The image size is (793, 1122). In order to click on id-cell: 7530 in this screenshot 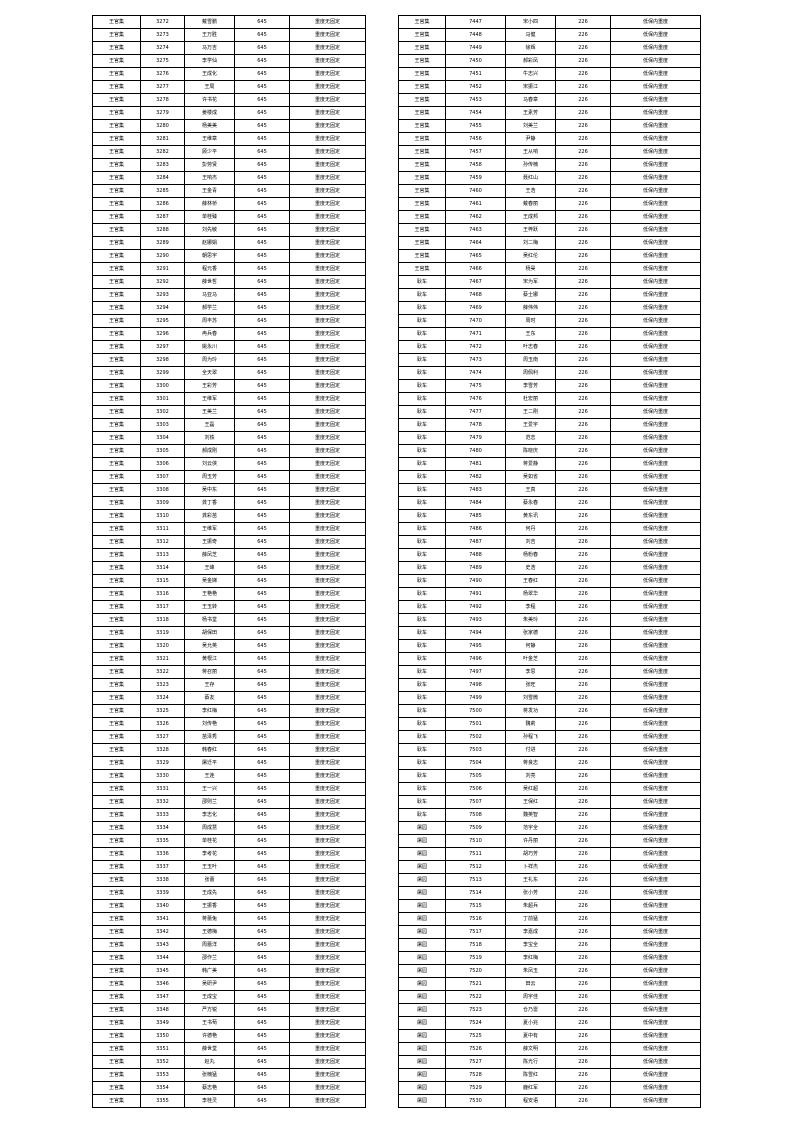, I will do `click(475, 1101)`.